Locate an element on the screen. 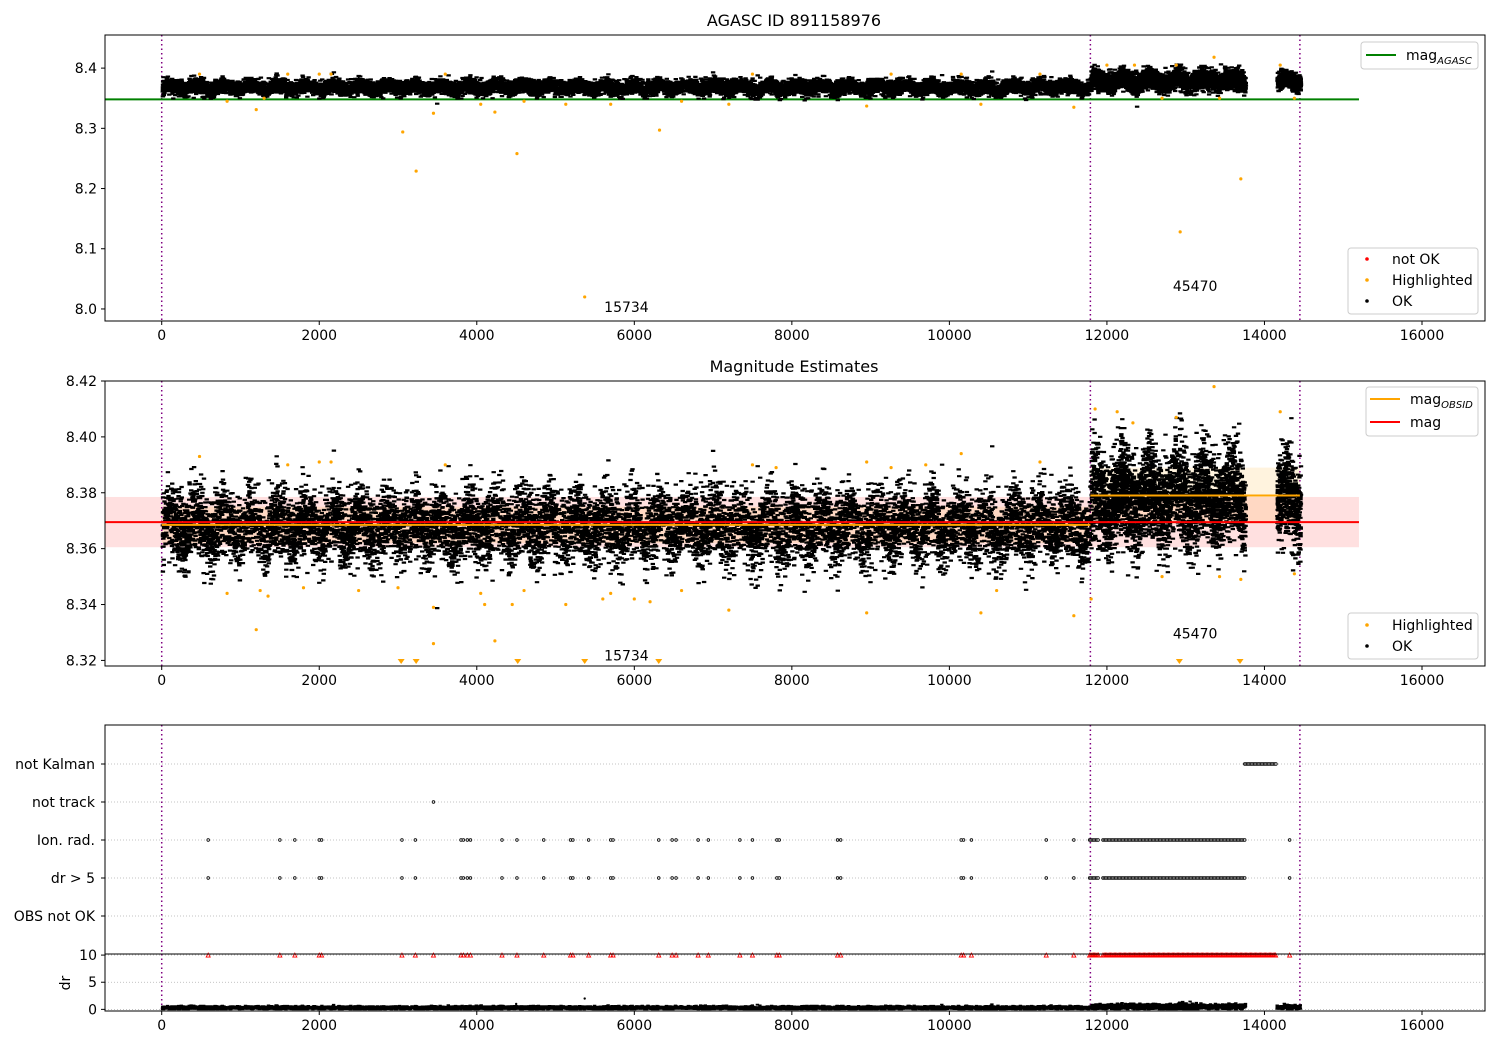  dr-ylabel: dr is located at coordinates (66, 982).